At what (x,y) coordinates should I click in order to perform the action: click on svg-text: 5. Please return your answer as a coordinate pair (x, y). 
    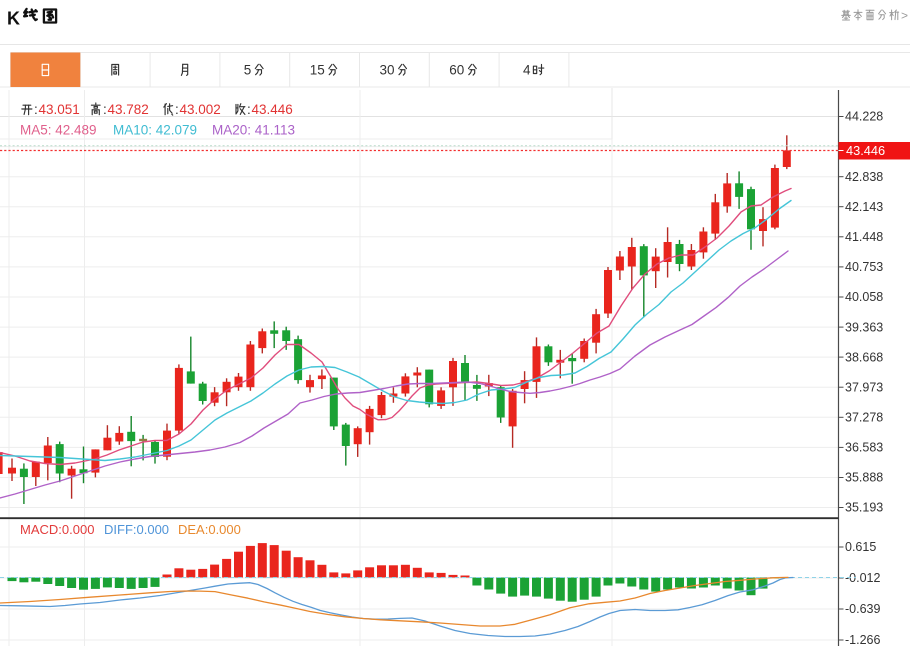
    Looking at the image, I should click on (248, 70).